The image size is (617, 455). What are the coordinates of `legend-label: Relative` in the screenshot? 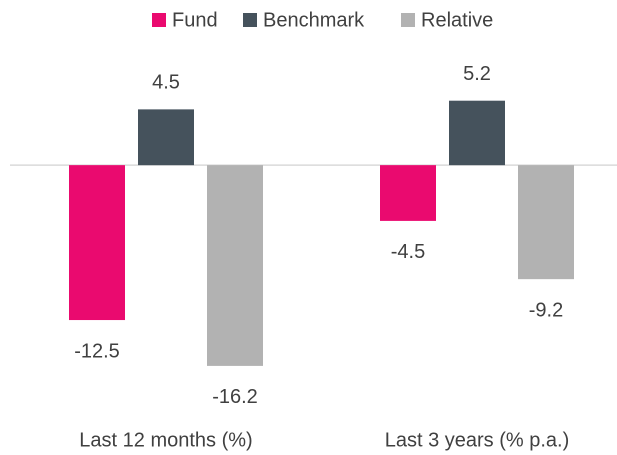 It's located at (457, 20).